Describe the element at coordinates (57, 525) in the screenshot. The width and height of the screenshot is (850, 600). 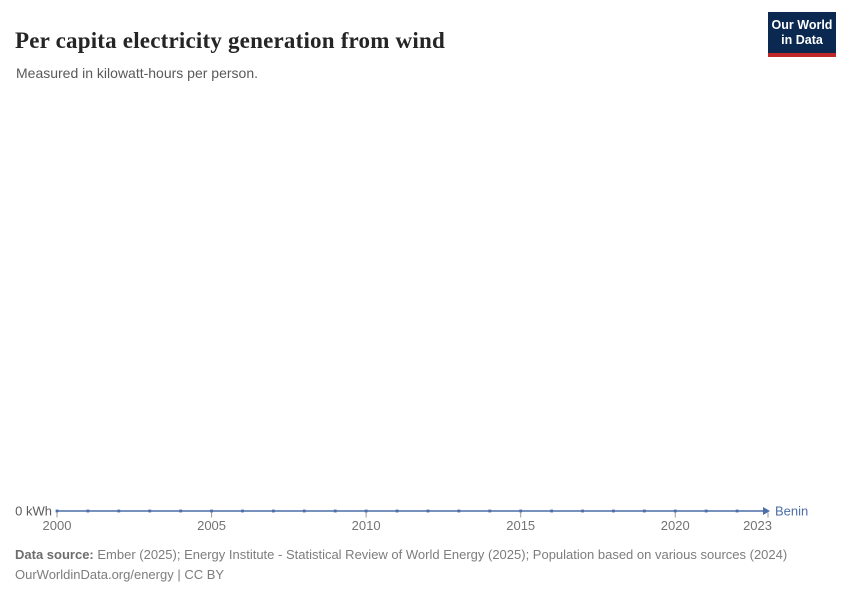
I see `x-tick-label: 2000` at that location.